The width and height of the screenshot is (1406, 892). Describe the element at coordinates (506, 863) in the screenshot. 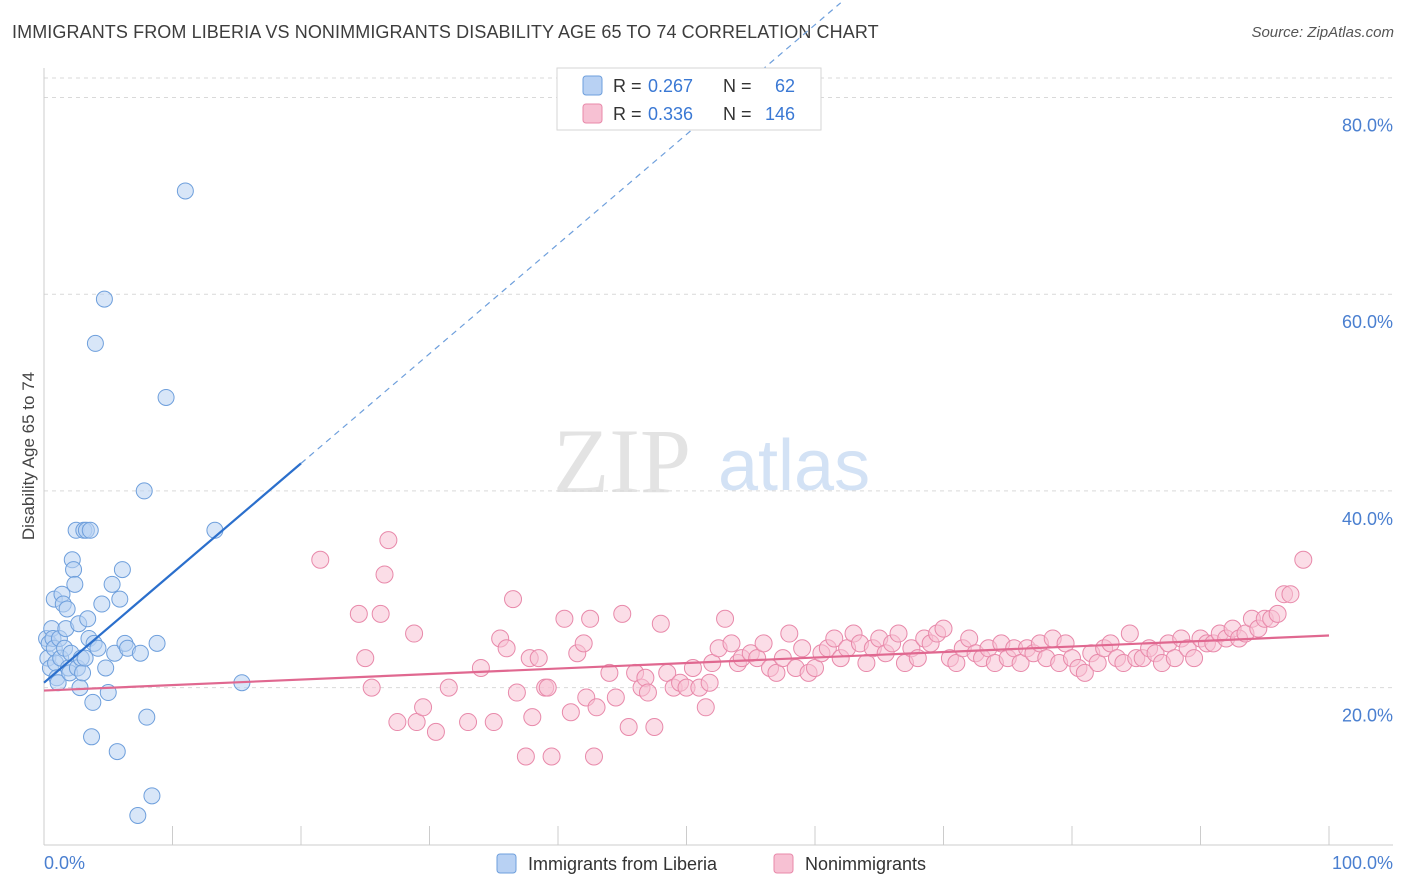

I see `legend-swatch-liberia` at that location.